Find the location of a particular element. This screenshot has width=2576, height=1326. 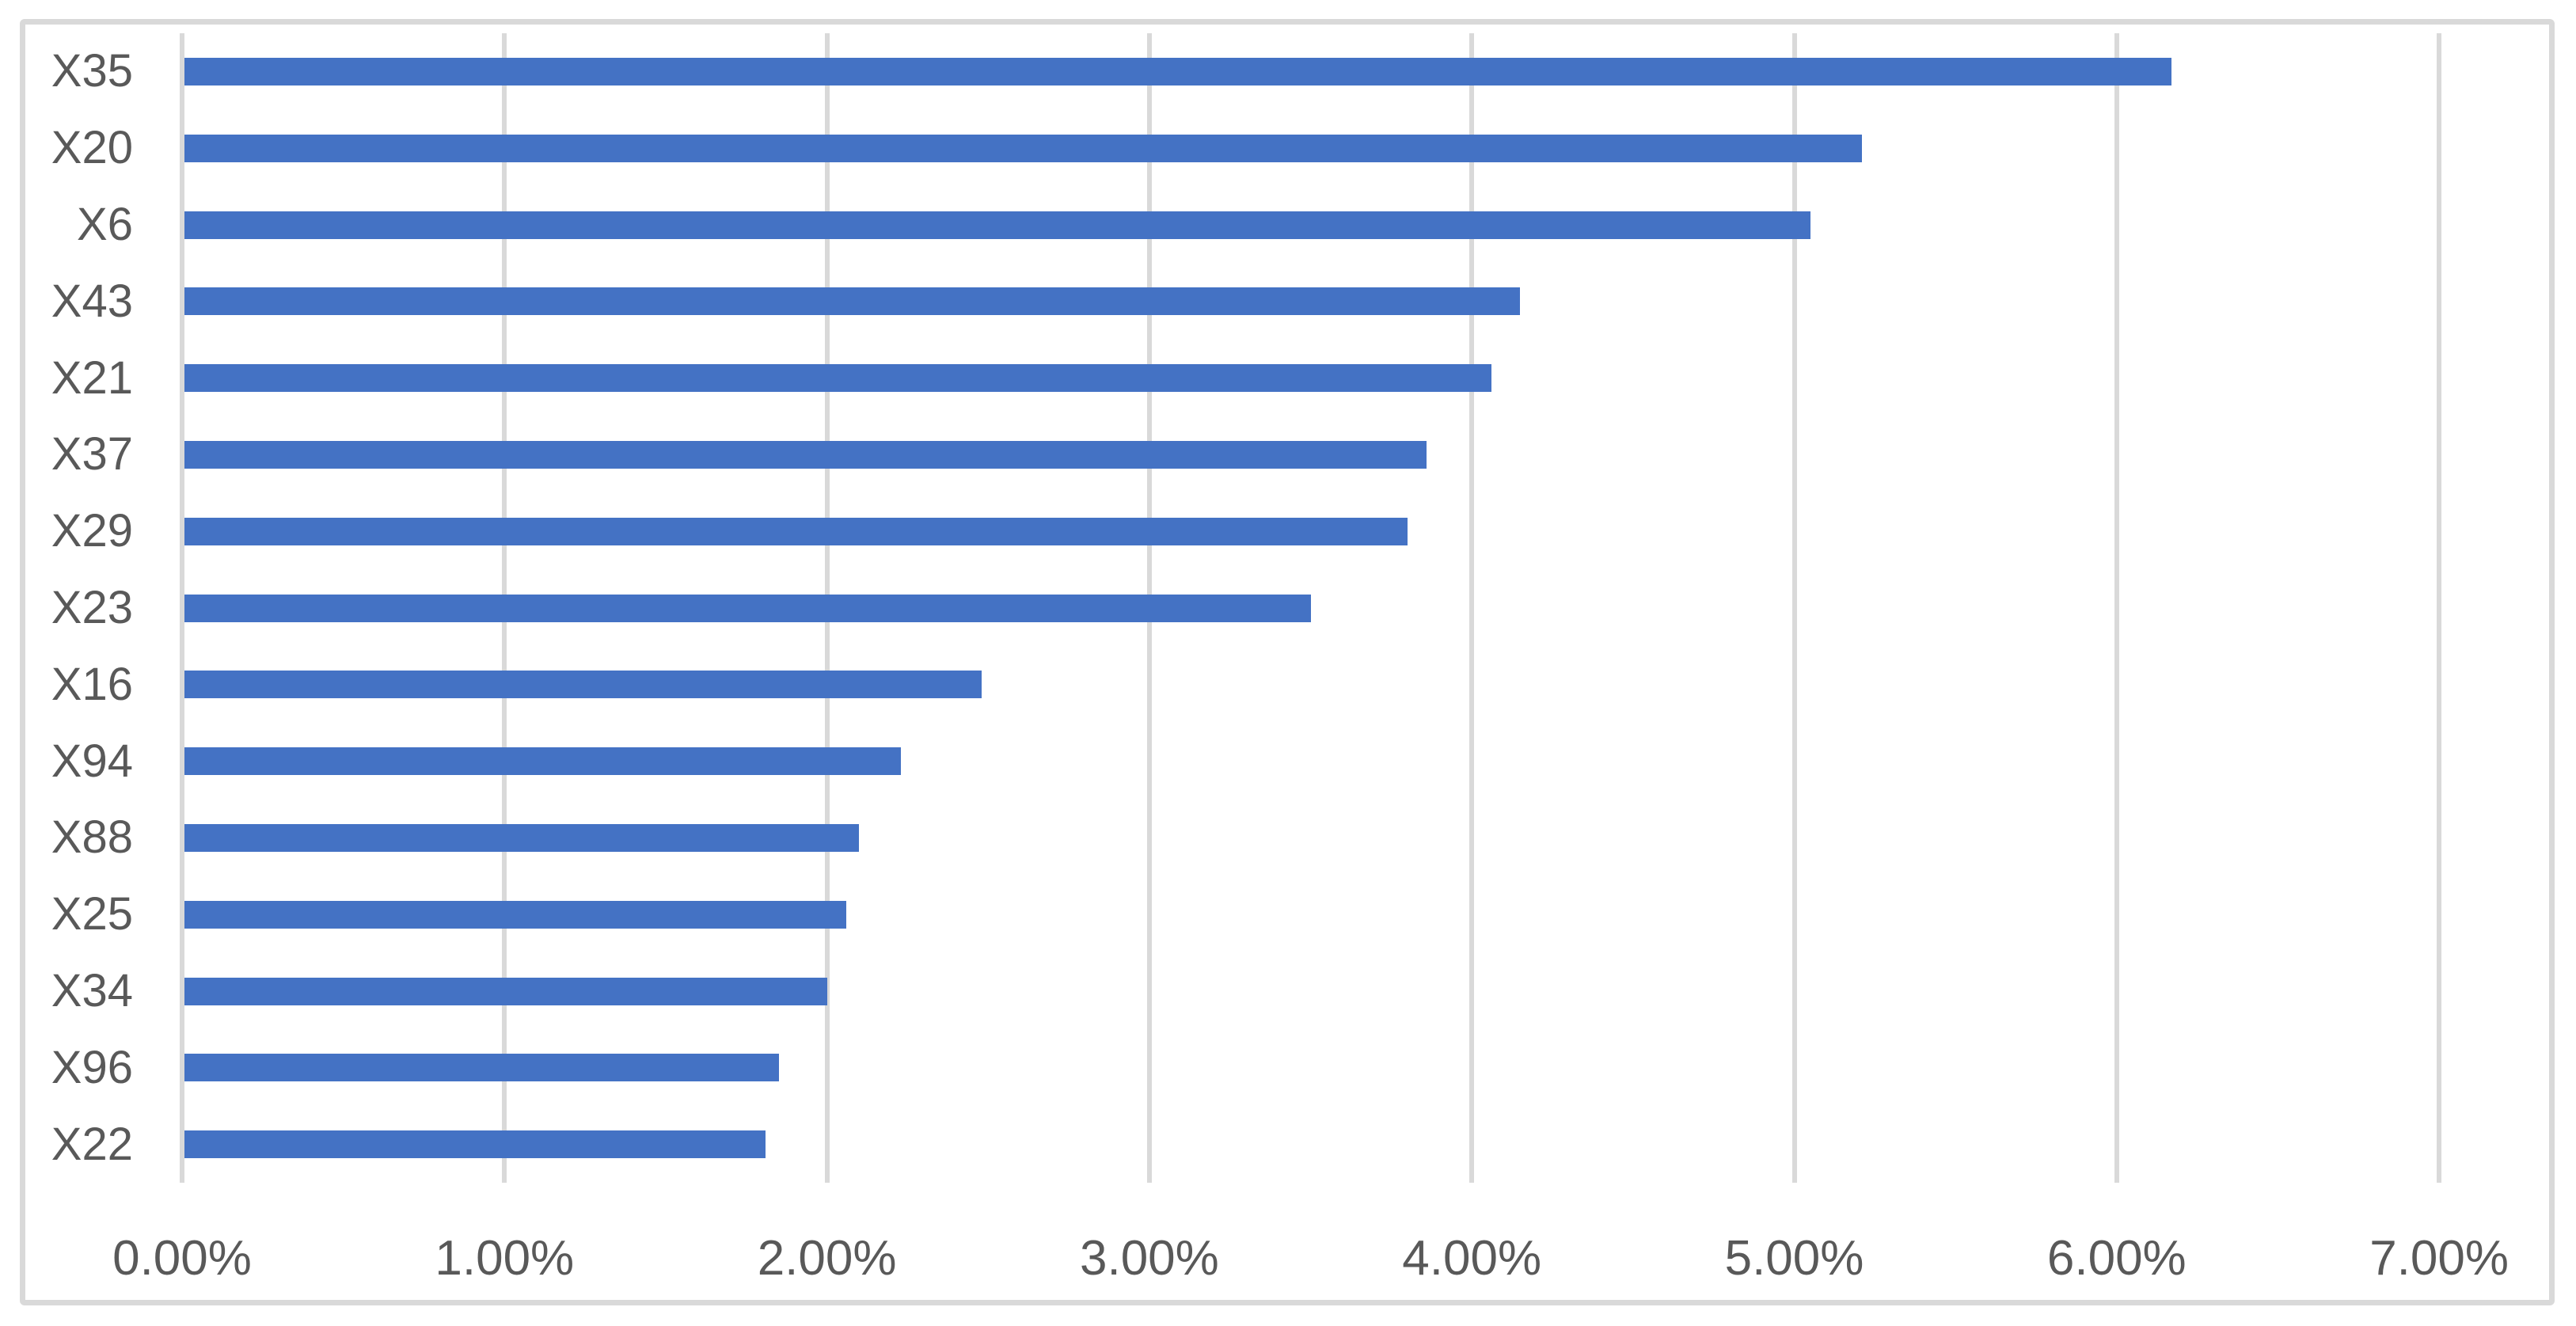

x-axis-tick-label: 6.00% is located at coordinates (2116, 1258).